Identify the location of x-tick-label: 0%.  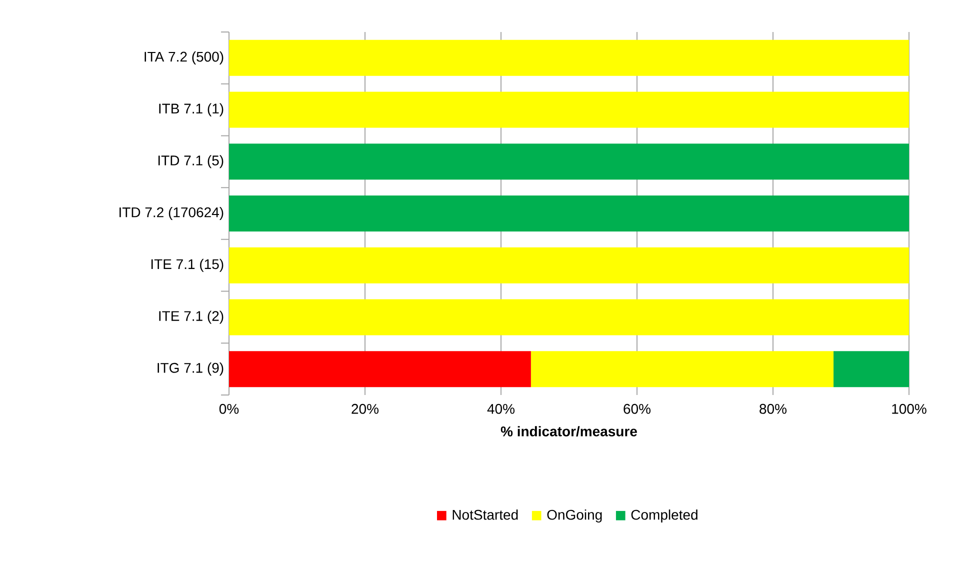
(229, 409).